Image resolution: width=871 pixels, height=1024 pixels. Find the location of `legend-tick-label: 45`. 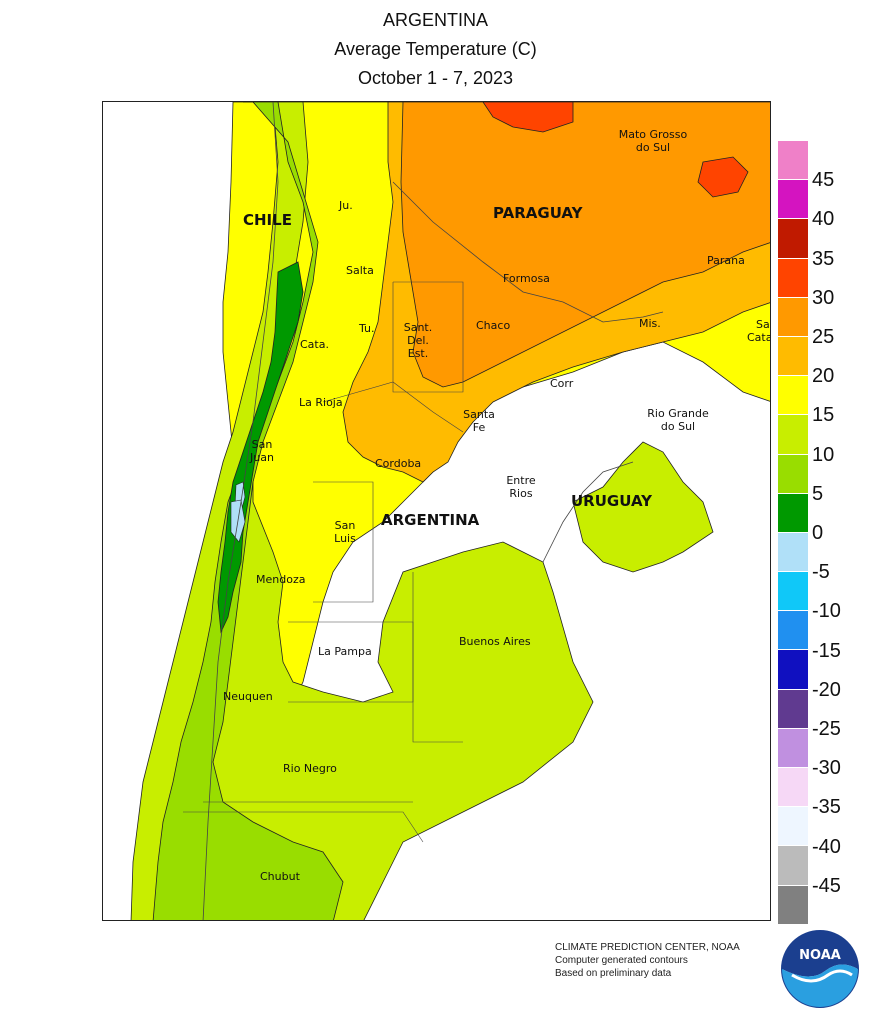

legend-tick-label: 45 is located at coordinates (823, 180).